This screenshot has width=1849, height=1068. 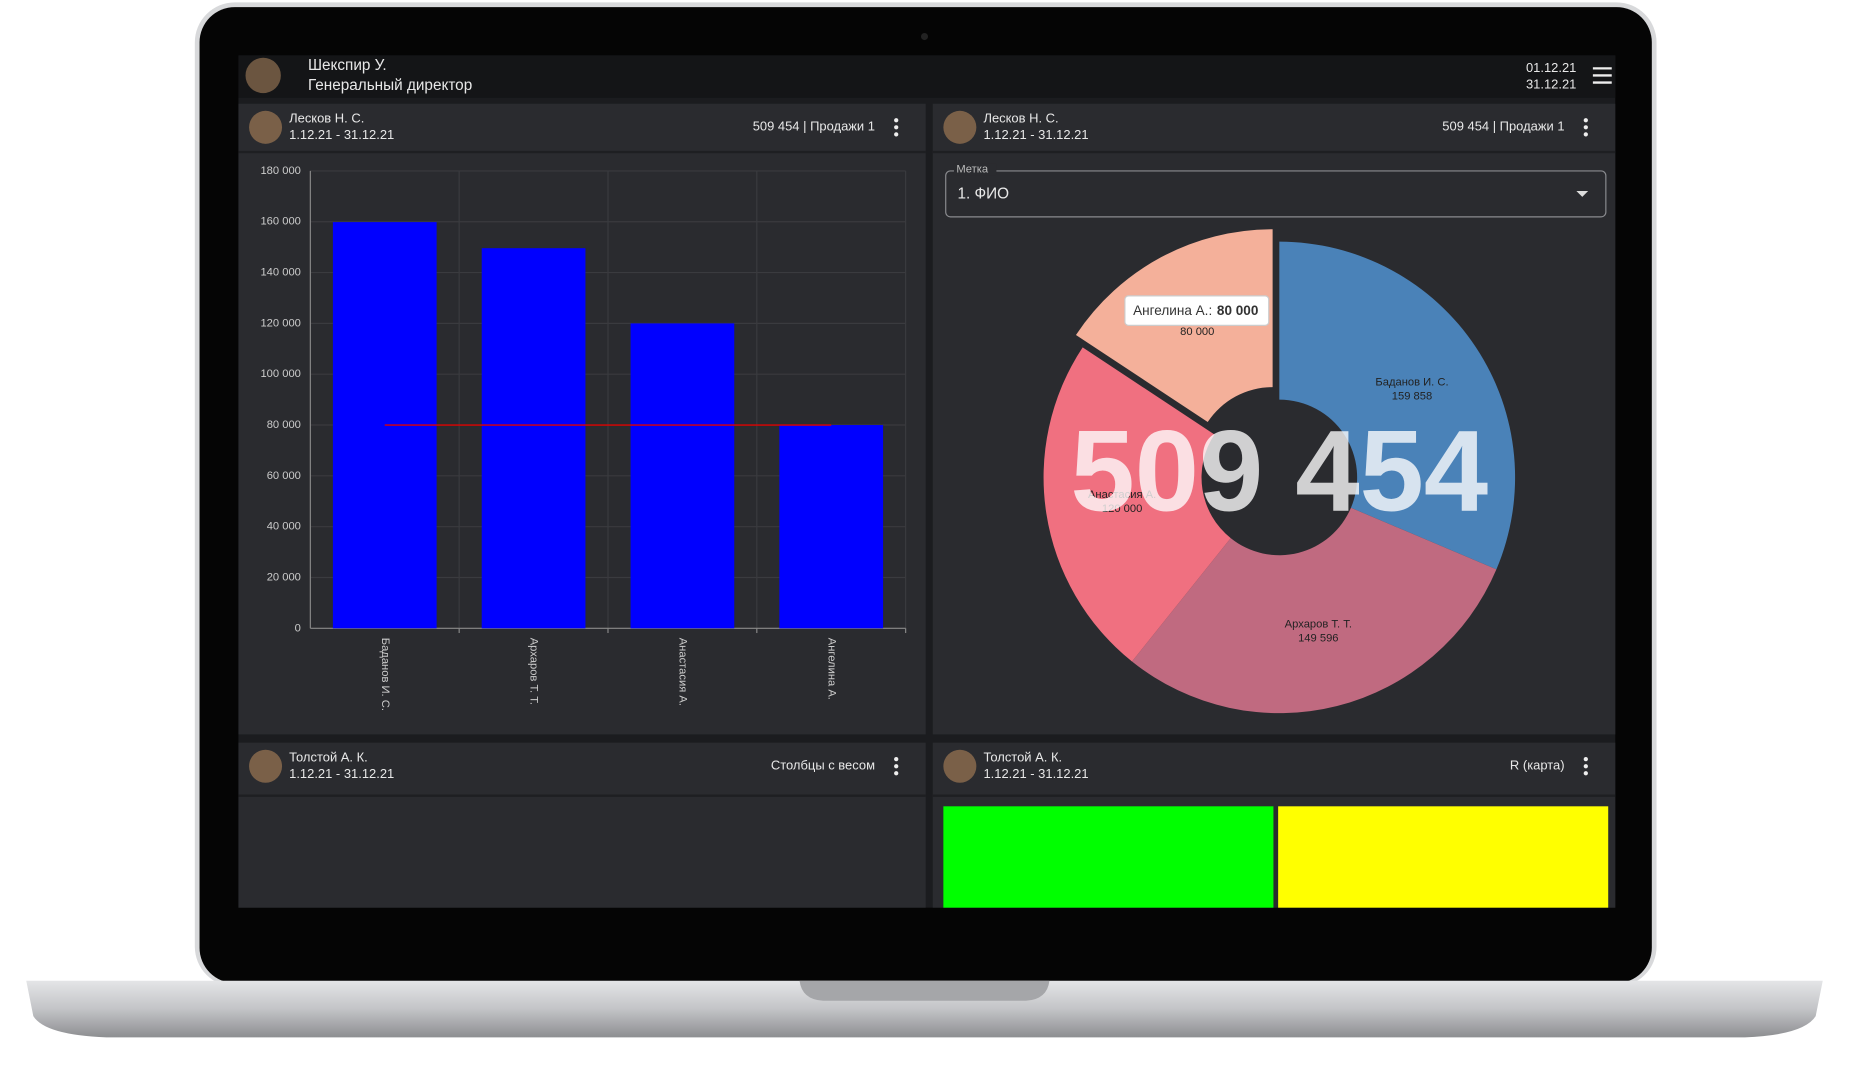 What do you see at coordinates (284, 527) in the screenshot?
I see `y-tick-label: 40 000` at bounding box center [284, 527].